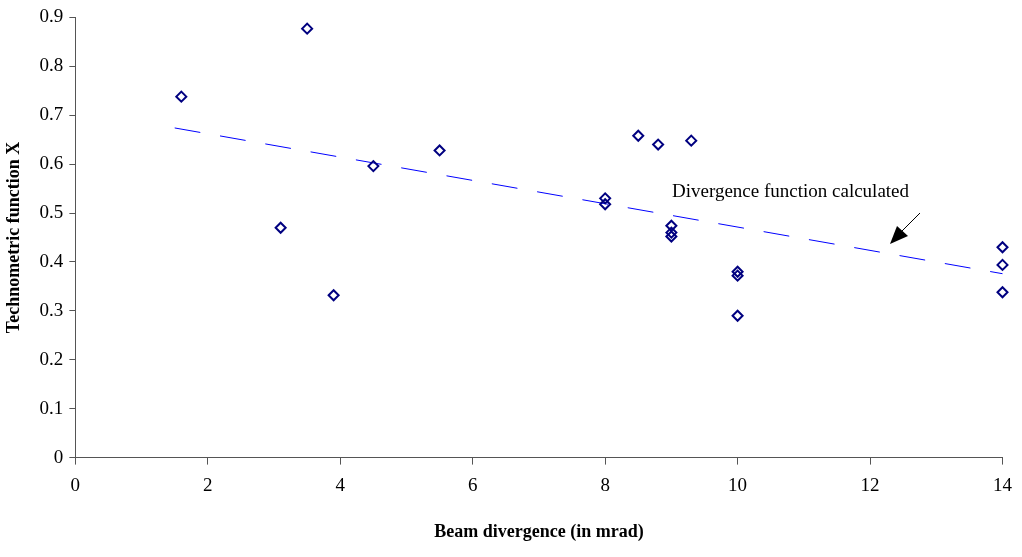 The height and width of the screenshot is (557, 1022). Describe the element at coordinates (738, 484) in the screenshot. I see `x-tick-label: 10` at that location.